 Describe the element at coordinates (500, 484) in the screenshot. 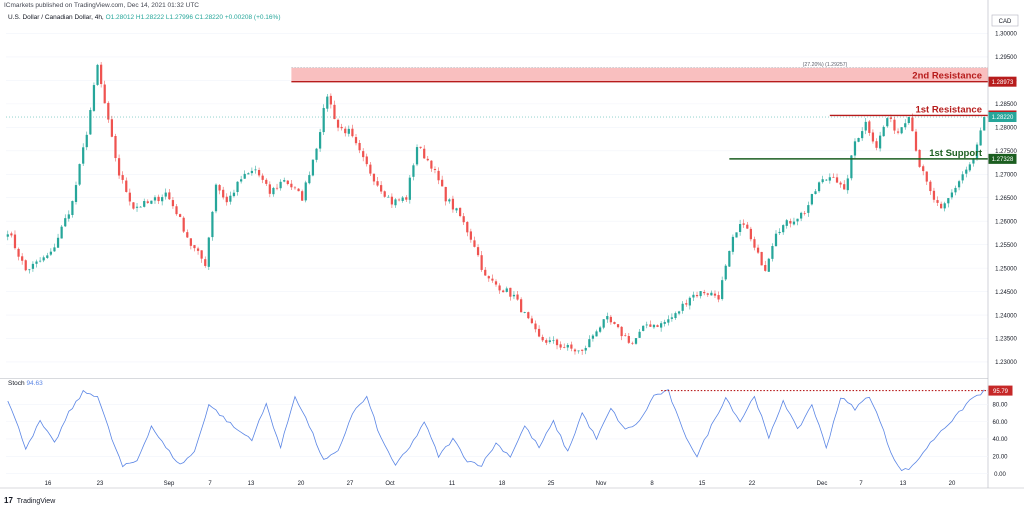

I see `time-axis: 16 23 Sep 7 13 20 27 Oct 11 18 25 Nov 8 15 22 Dec 7 13 20` at that location.